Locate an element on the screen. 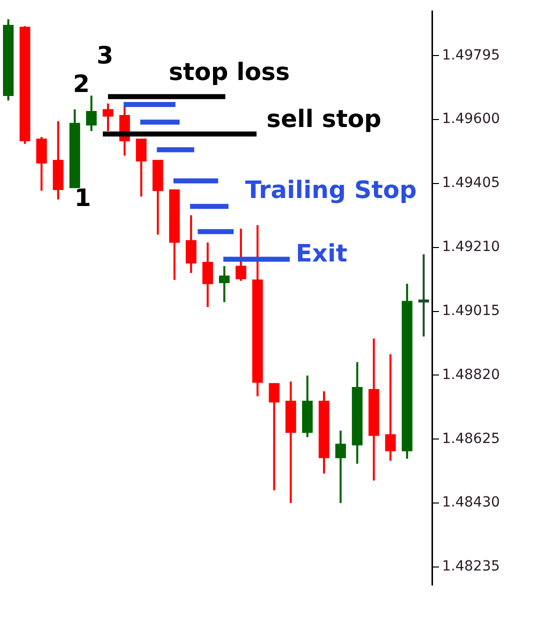 Image resolution: width=542 pixels, height=624 pixels. ref-line-label: sell stop is located at coordinates (324, 119).